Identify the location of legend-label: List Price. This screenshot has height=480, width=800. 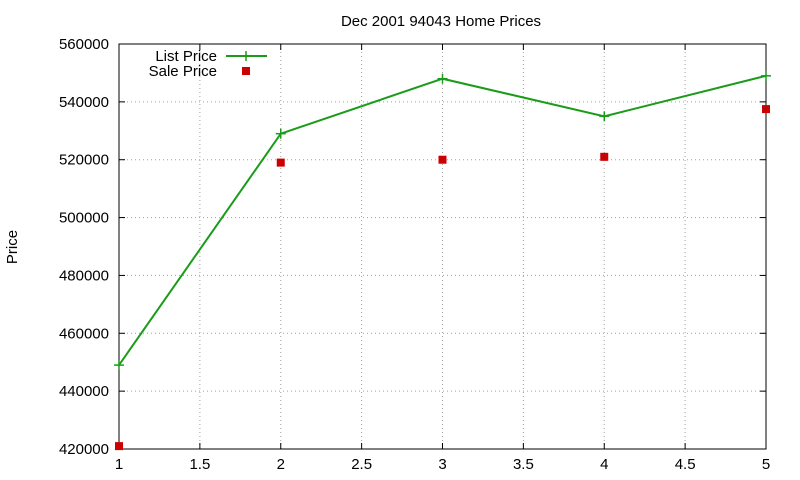
(186, 56).